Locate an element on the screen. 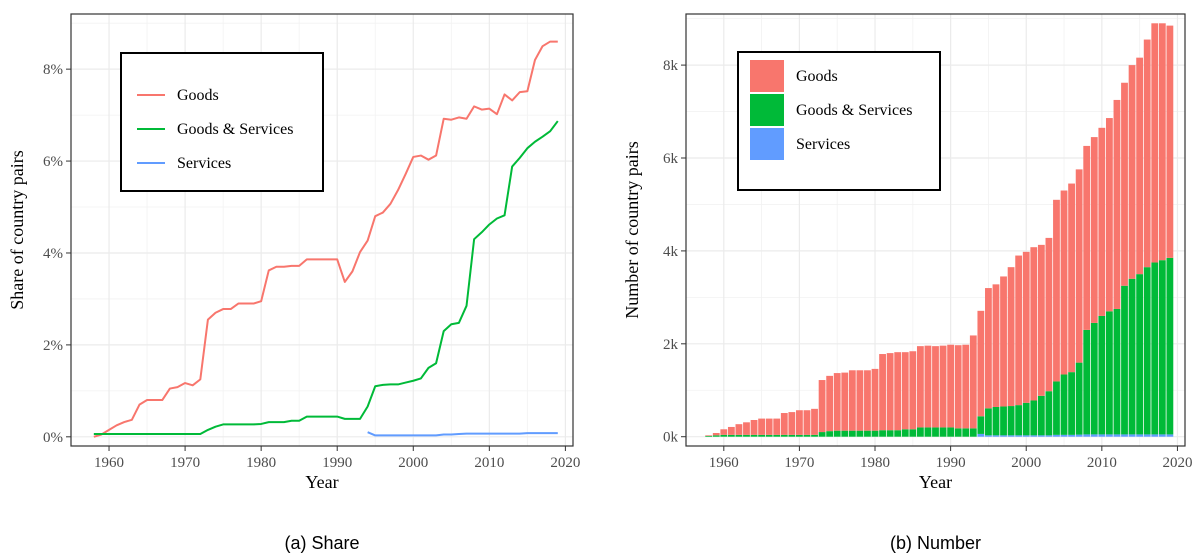 The image size is (1196, 557). legend-box is located at coordinates (222, 122).